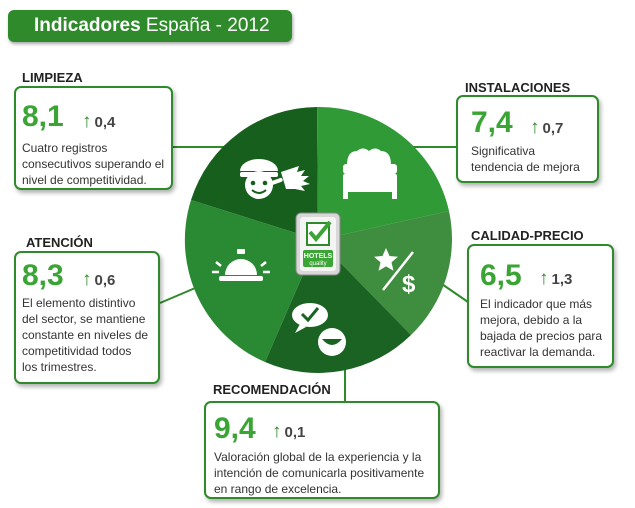 This screenshot has width=635, height=508. Describe the element at coordinates (318, 244) in the screenshot. I see `hotels-quality-logo: HOTELS quality` at that location.